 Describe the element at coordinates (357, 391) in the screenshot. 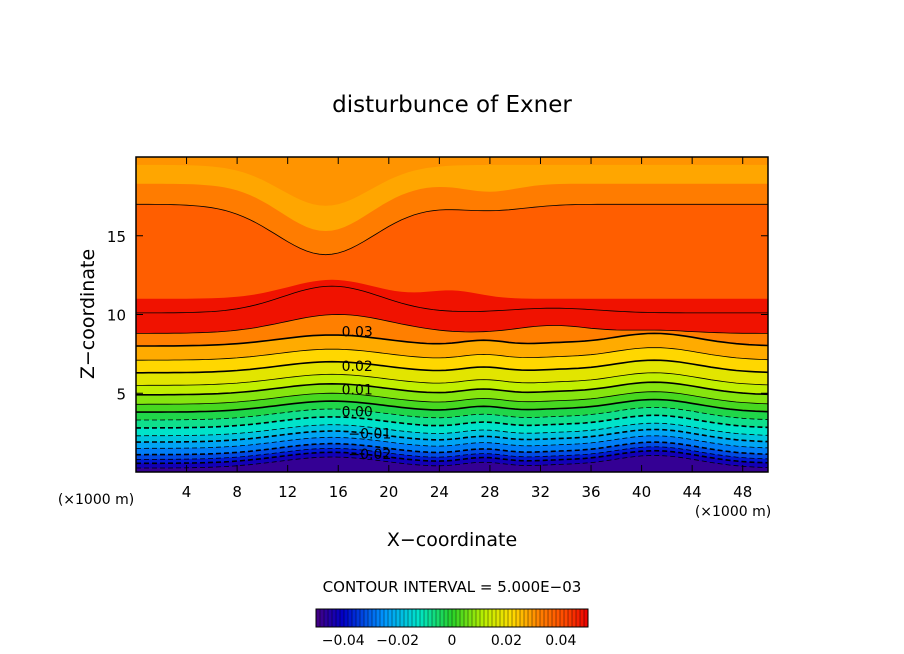

I see `contour-label: 0.01` at that location.